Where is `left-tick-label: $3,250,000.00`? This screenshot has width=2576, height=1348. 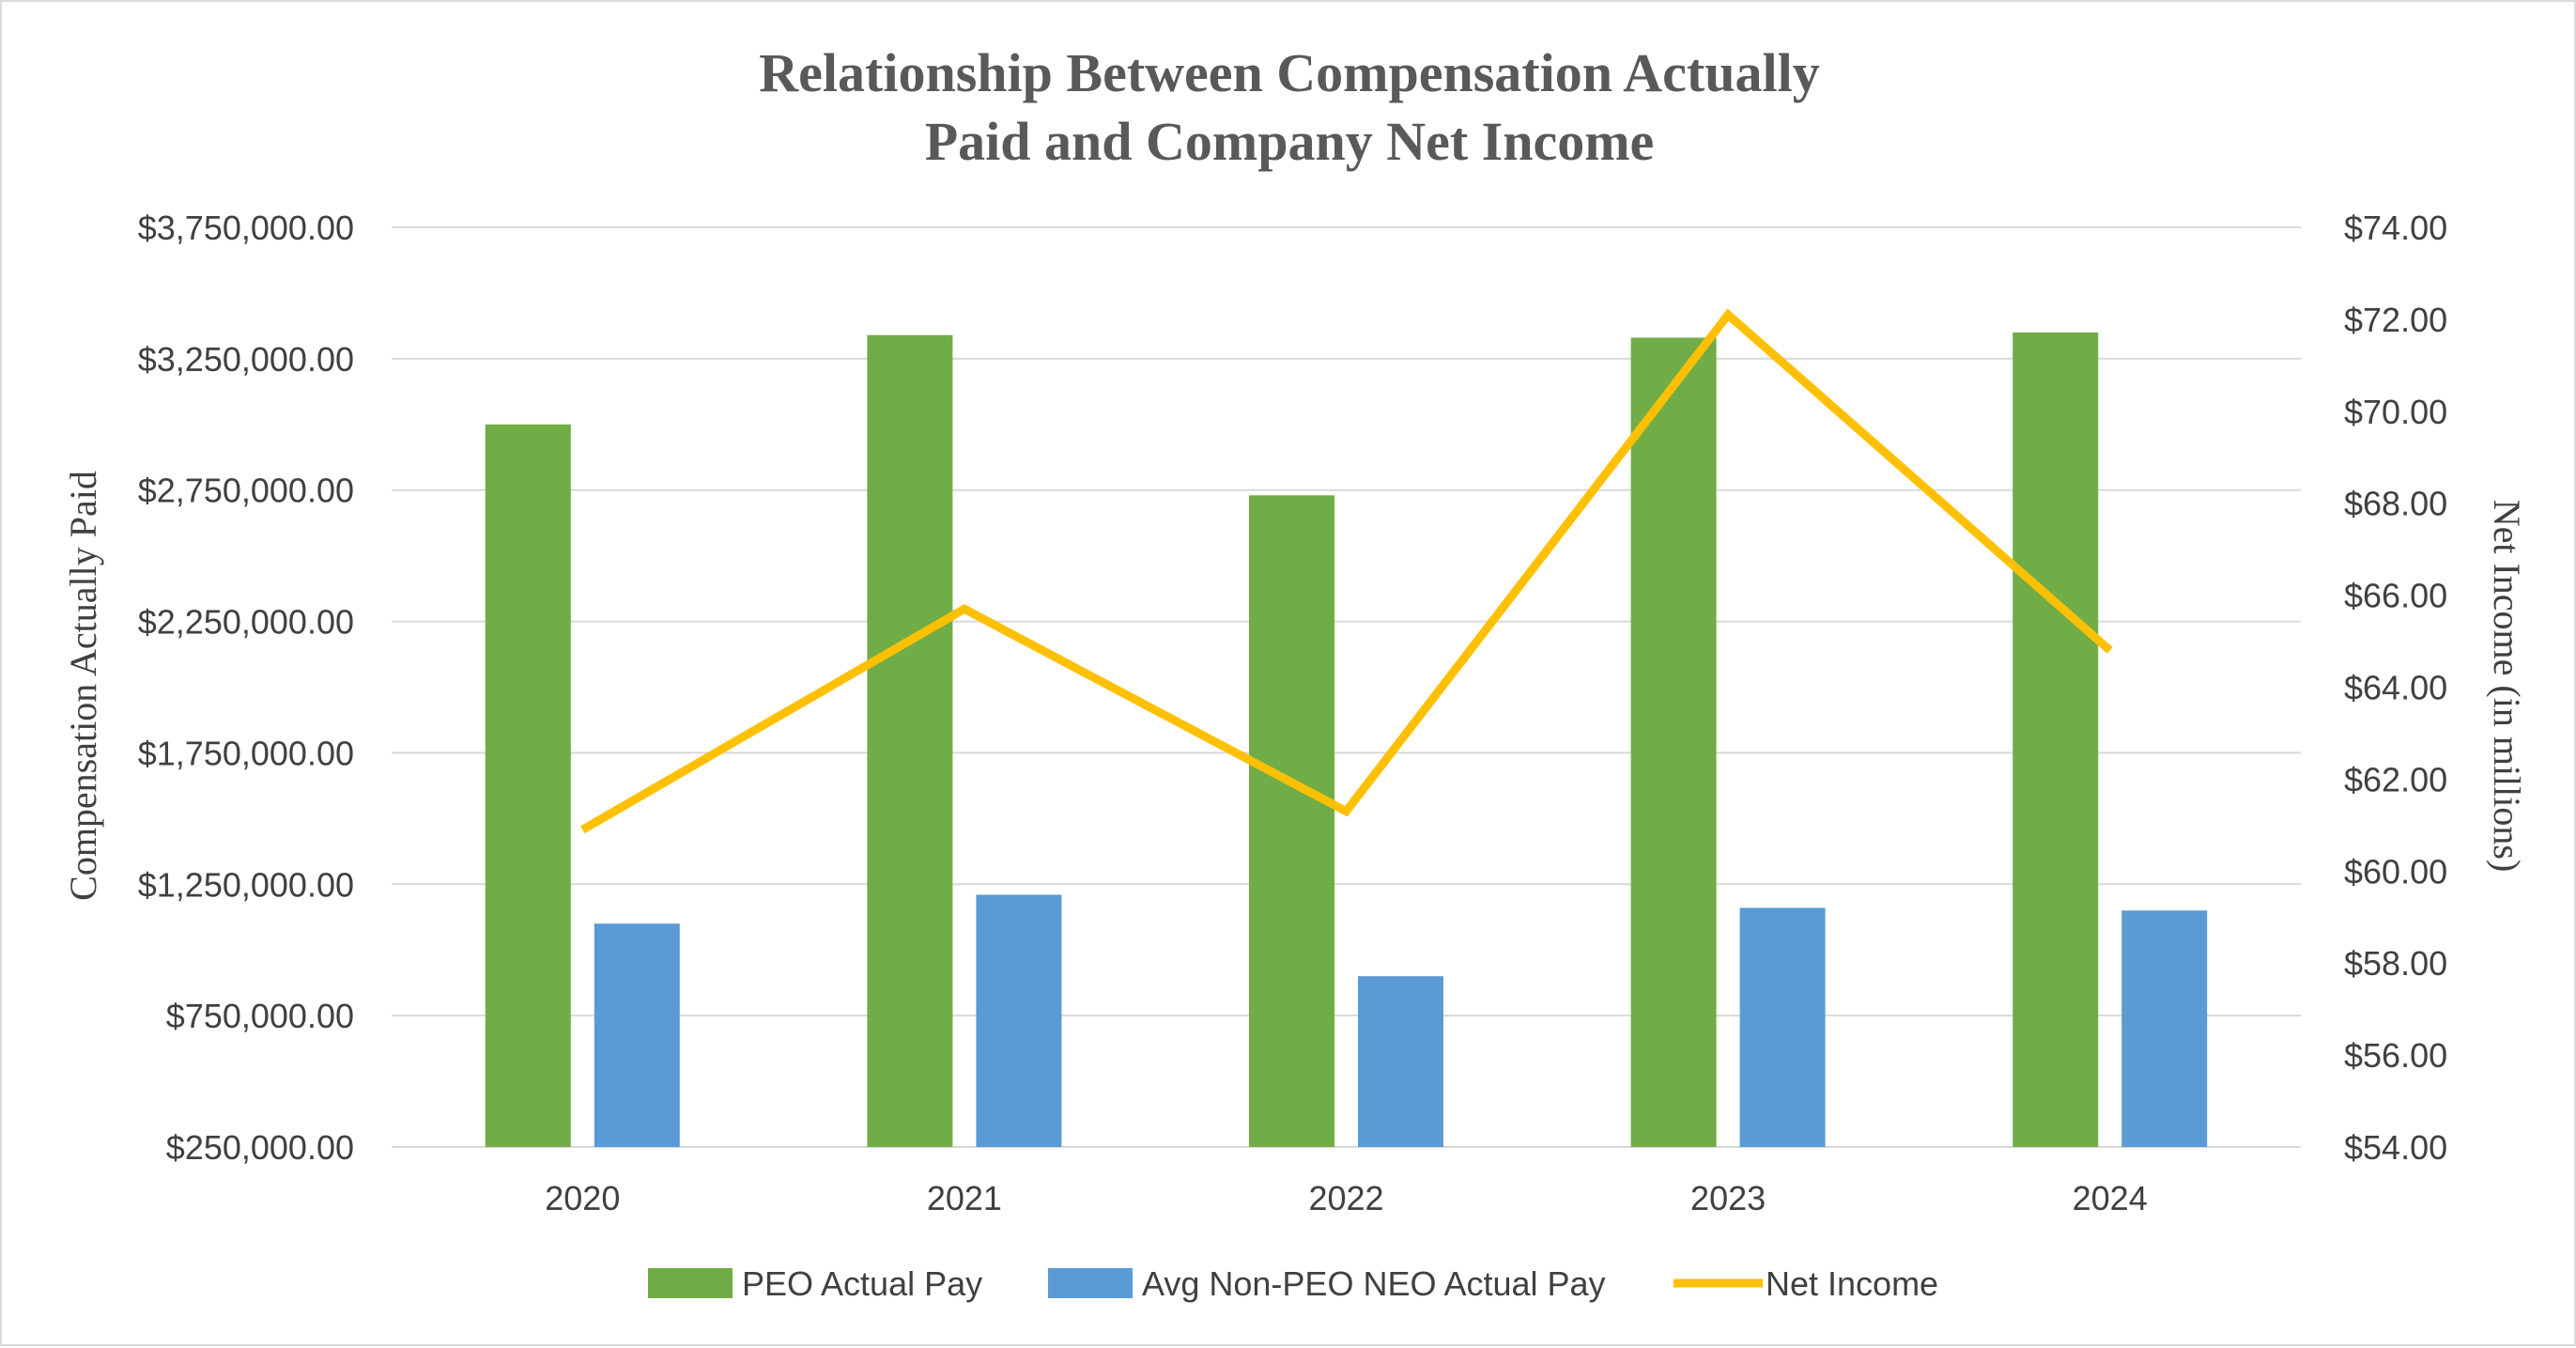 left-tick-label: $3,250,000.00 is located at coordinates (246, 359).